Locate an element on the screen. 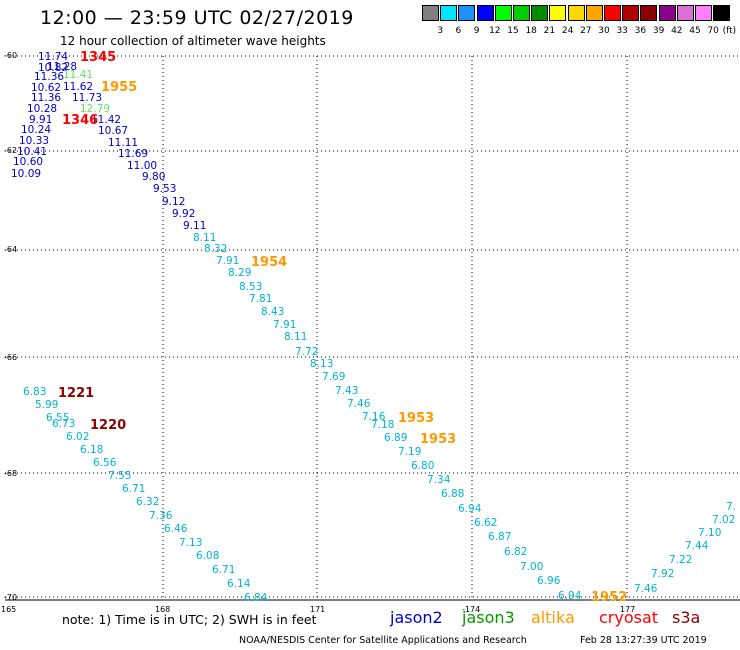 The height and width of the screenshot is (650, 740). wave-height-value: 6.02 is located at coordinates (77, 437).